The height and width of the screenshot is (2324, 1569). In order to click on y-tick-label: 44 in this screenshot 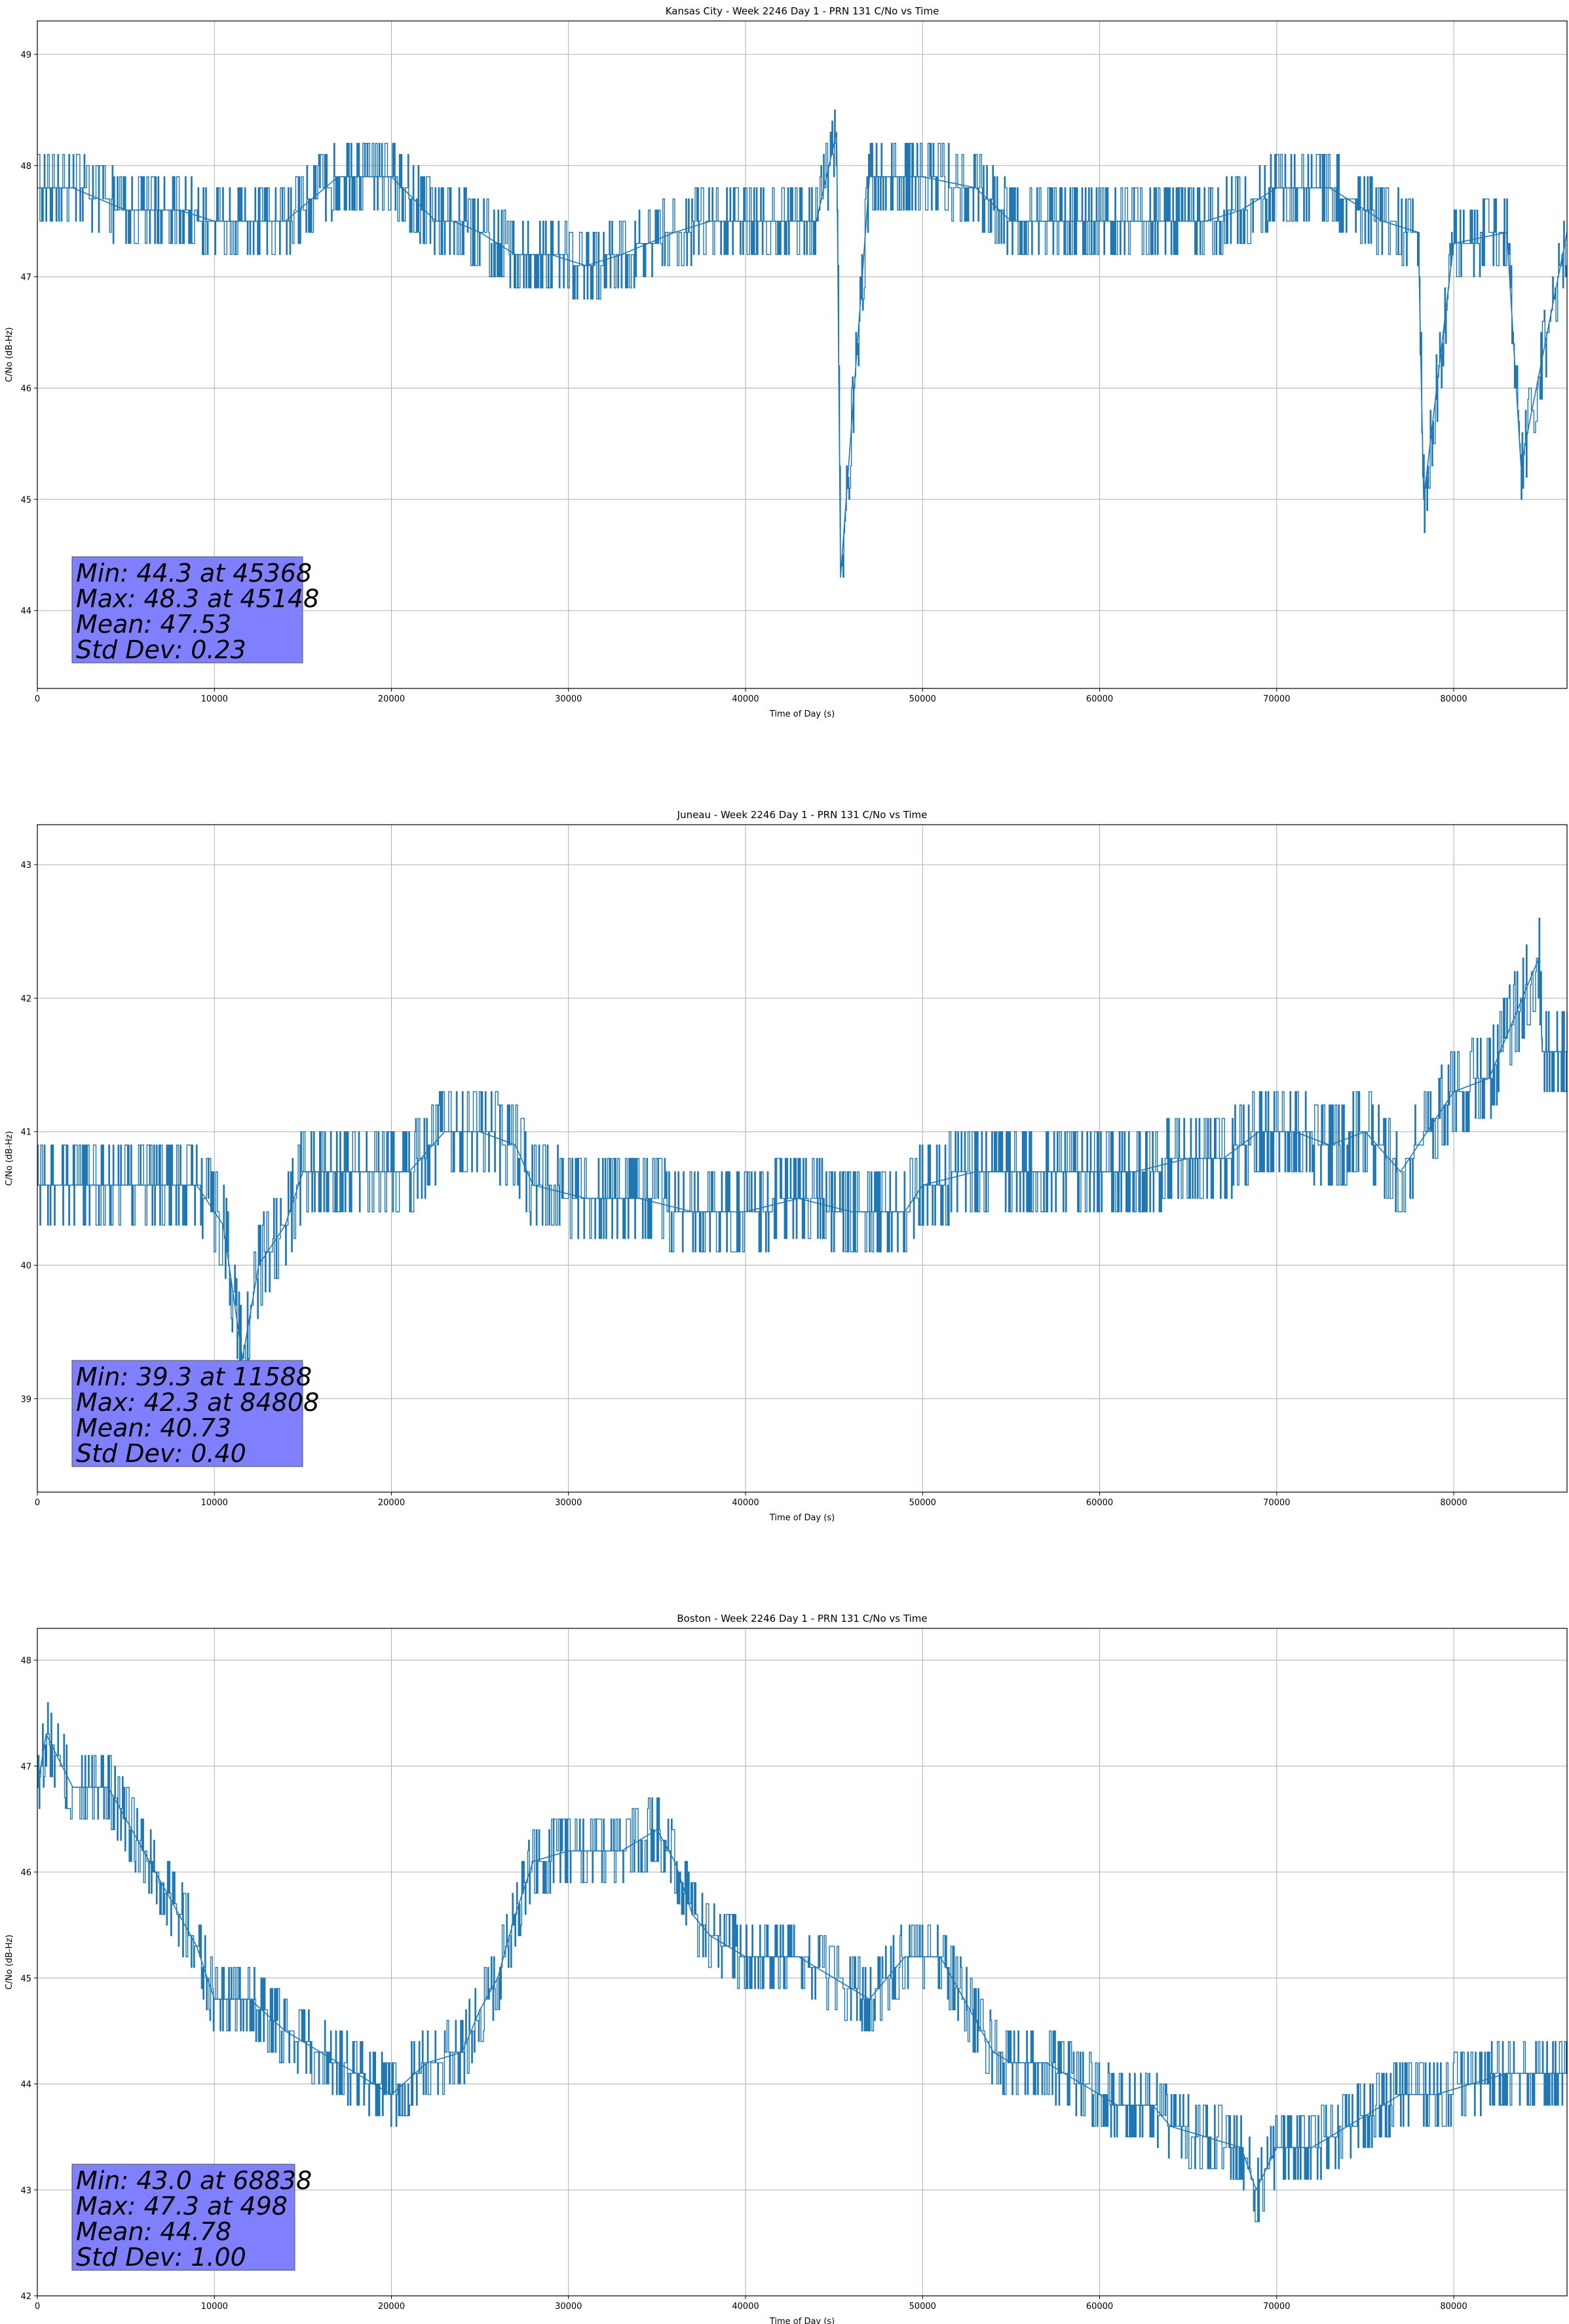, I will do `click(25, 611)`.